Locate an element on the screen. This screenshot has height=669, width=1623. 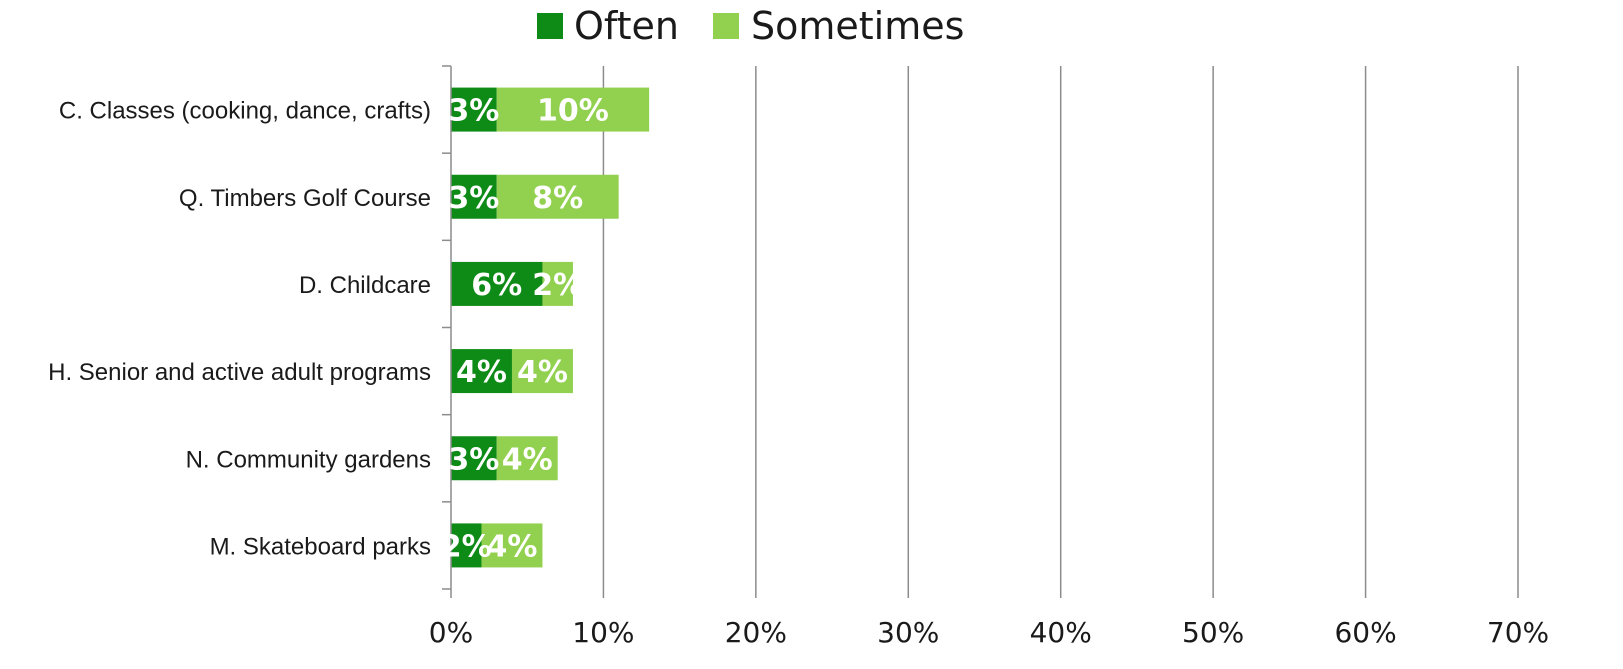
x-tick-label-70: 70% is located at coordinates (1518, 632).